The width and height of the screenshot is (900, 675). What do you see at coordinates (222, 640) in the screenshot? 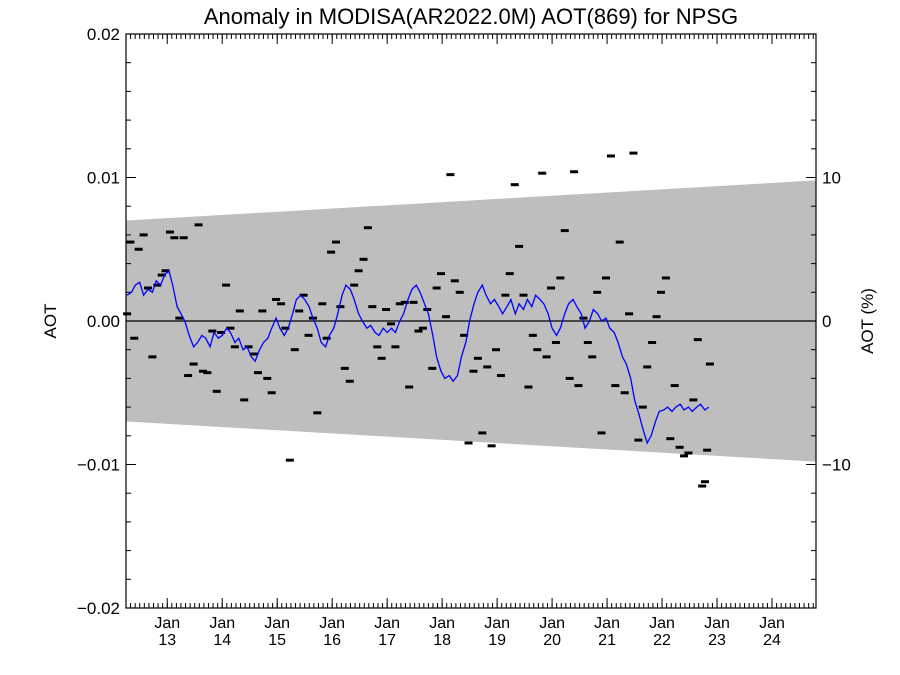
I see `x-tick-label-year: 14` at bounding box center [222, 640].